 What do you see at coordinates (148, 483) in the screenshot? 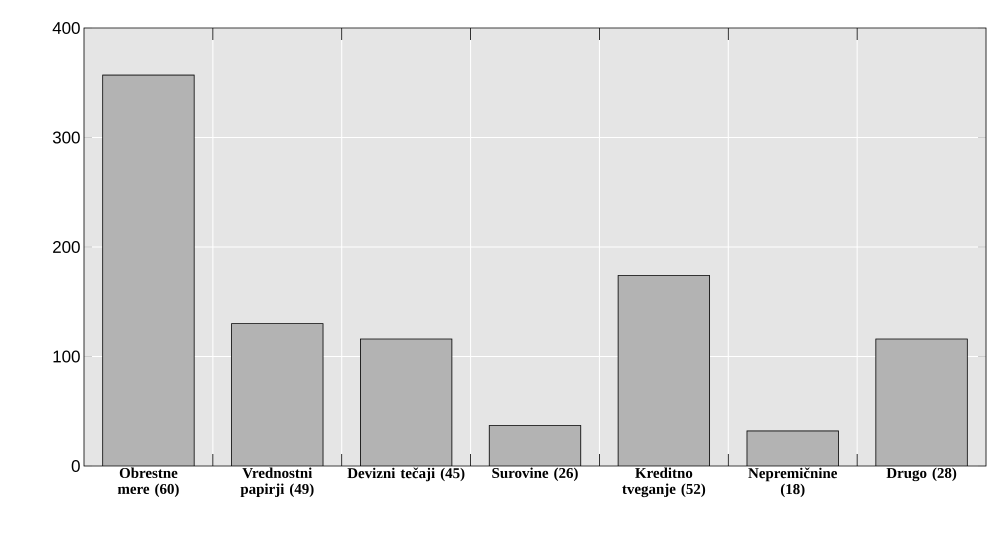
I see `x-tick-label: Obrestne mere (60)` at bounding box center [148, 483].